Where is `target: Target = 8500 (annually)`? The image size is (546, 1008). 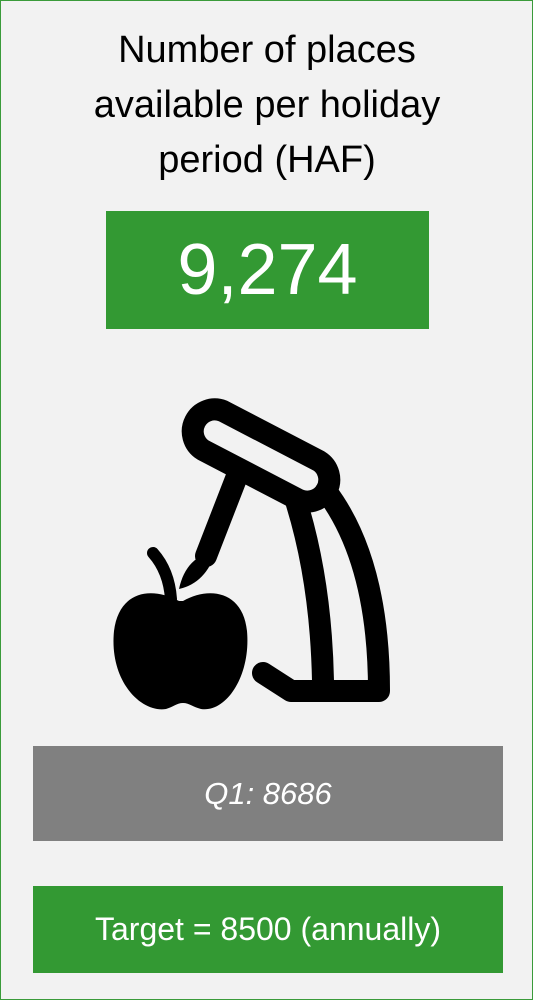 target: Target = 8500 (annually) is located at coordinates (268, 929).